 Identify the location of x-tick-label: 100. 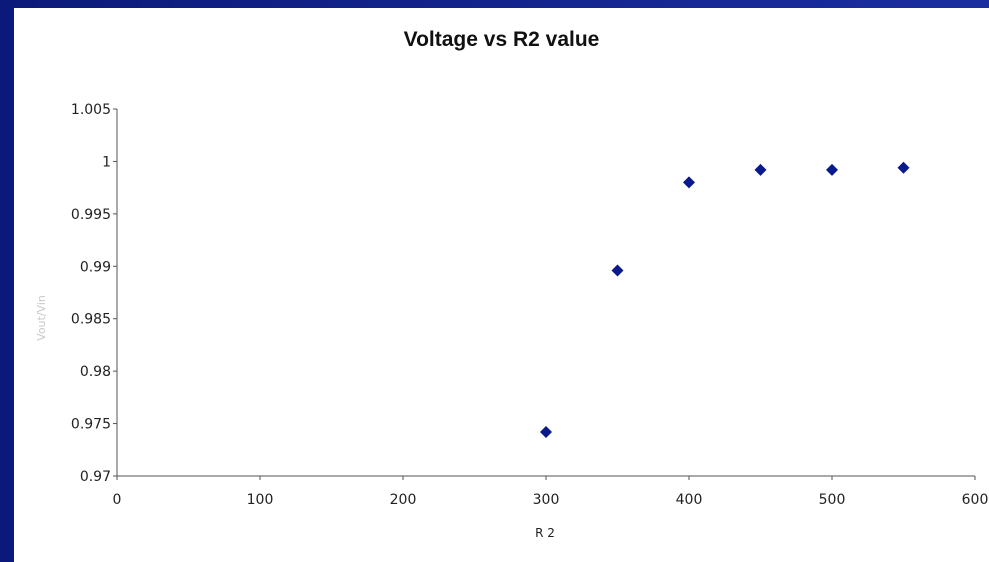
(260, 500).